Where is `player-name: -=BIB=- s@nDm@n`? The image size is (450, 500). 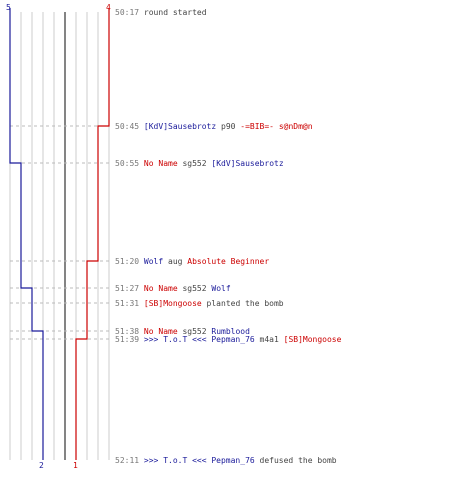 player-name: -=BIB=- s@nDm@n is located at coordinates (276, 126).